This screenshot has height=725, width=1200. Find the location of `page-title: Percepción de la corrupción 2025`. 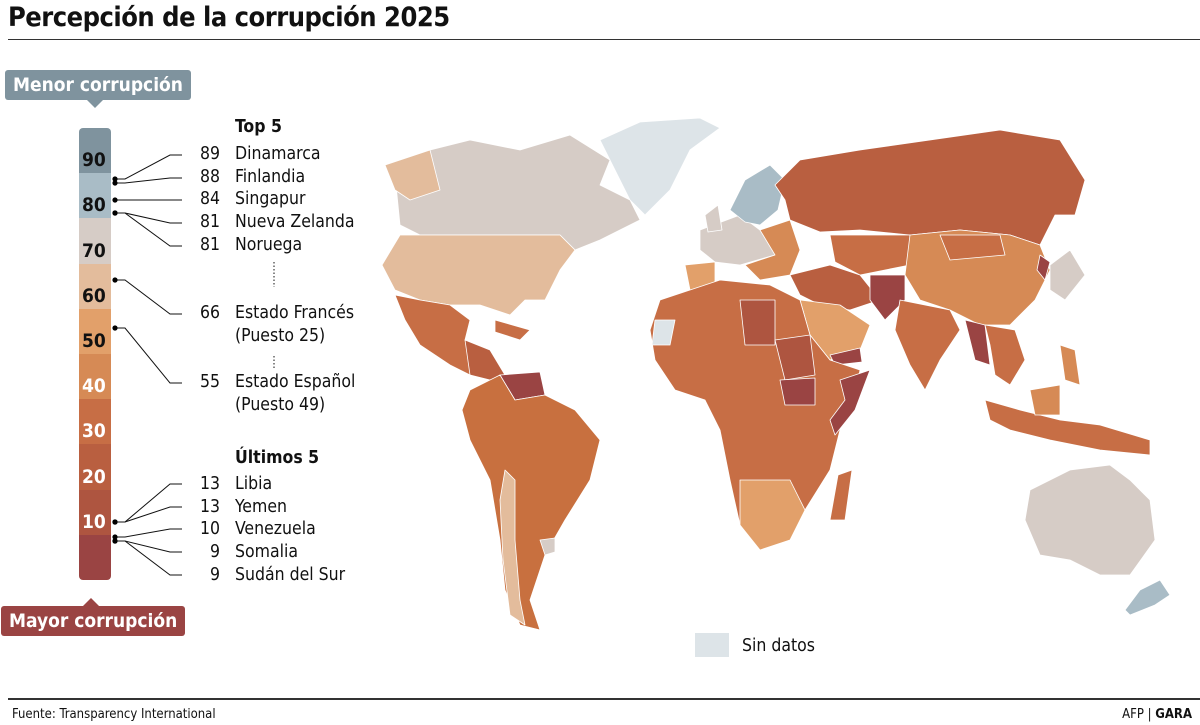

page-title: Percepción de la corrupción 2025 is located at coordinates (229, 17).